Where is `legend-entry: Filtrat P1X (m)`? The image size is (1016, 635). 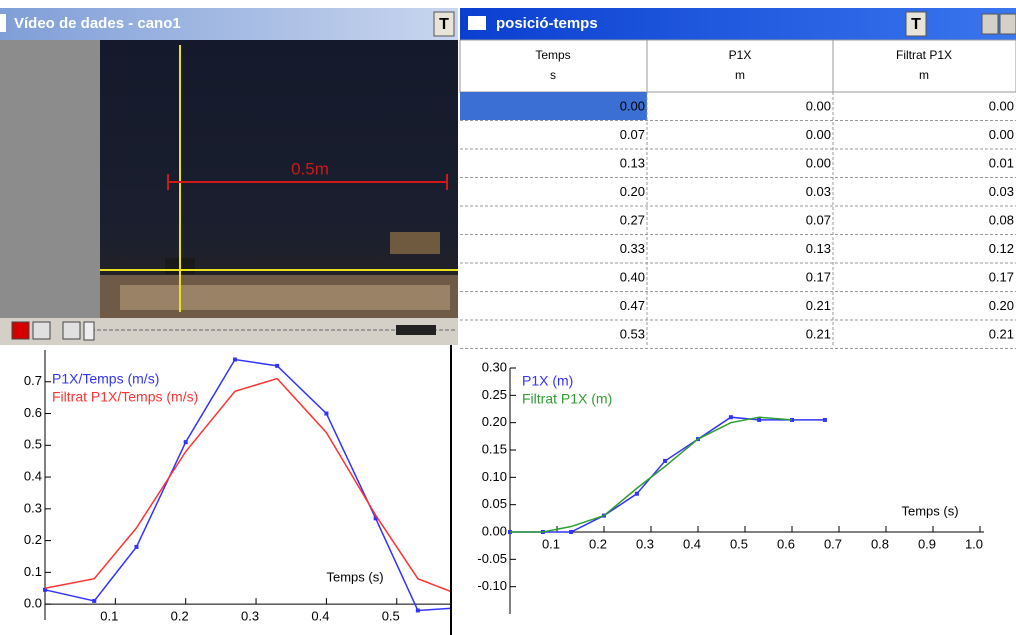 legend-entry: Filtrat P1X (m) is located at coordinates (567, 399).